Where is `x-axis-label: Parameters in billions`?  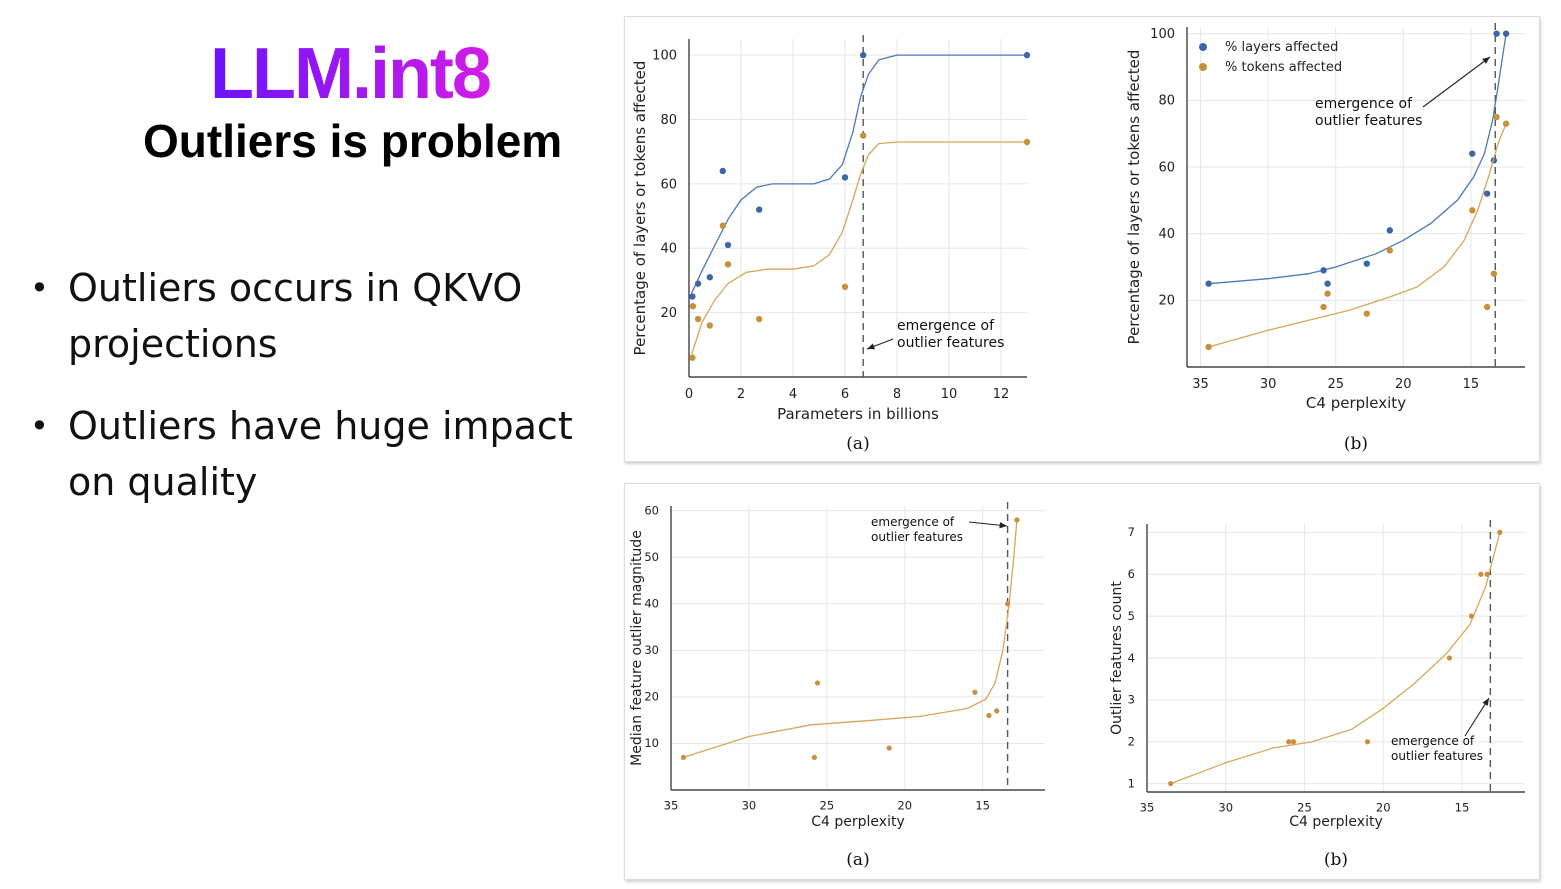 x-axis-label: Parameters in billions is located at coordinates (858, 414).